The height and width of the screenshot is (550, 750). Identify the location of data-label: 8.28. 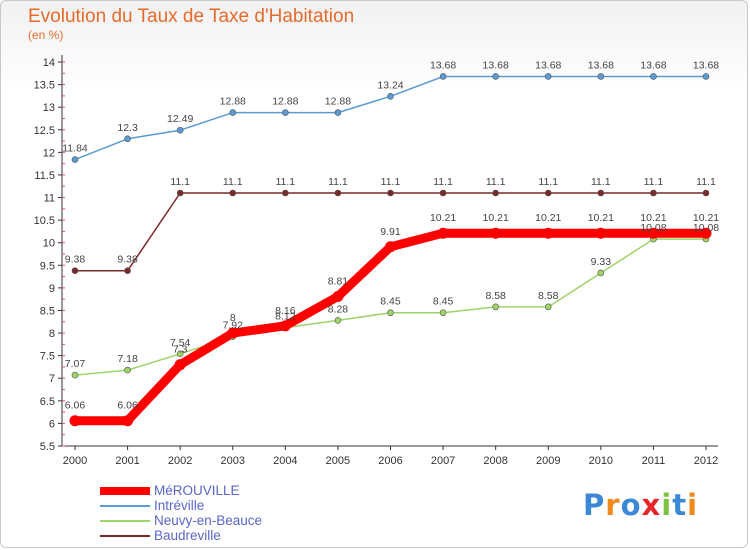
(338, 309).